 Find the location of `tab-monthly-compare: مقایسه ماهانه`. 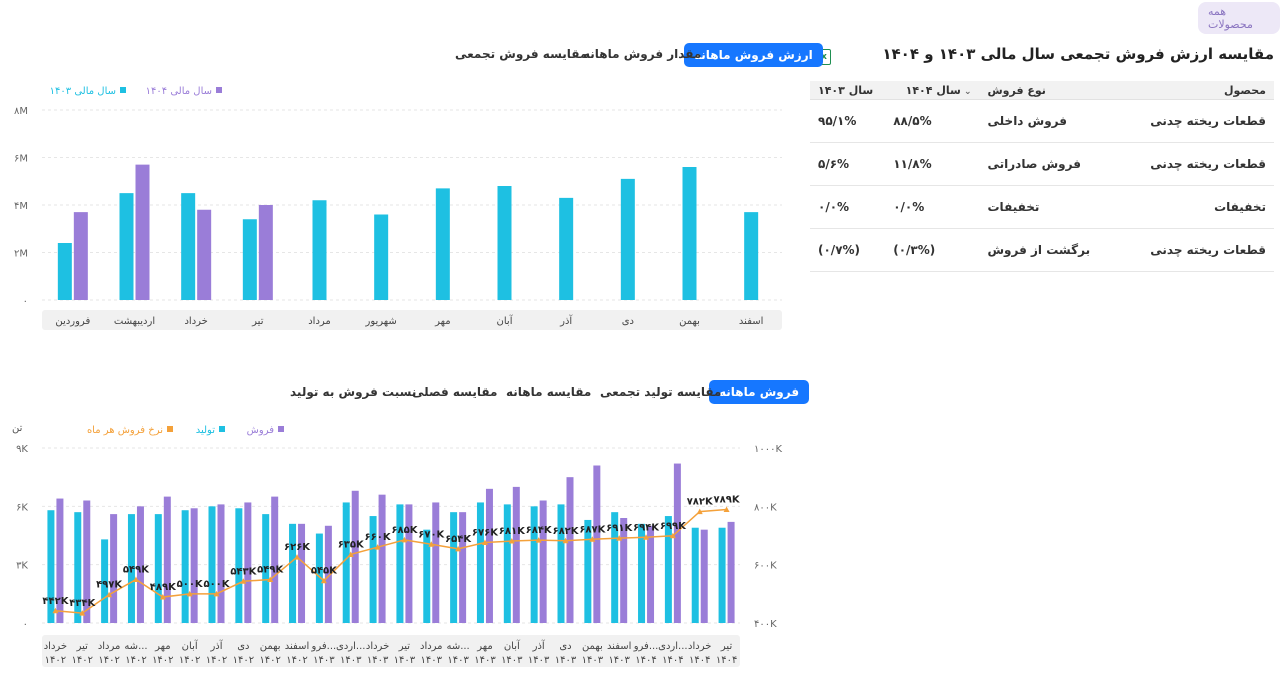

tab-monthly-compare: مقایسه ماهانه is located at coordinates (549, 392).